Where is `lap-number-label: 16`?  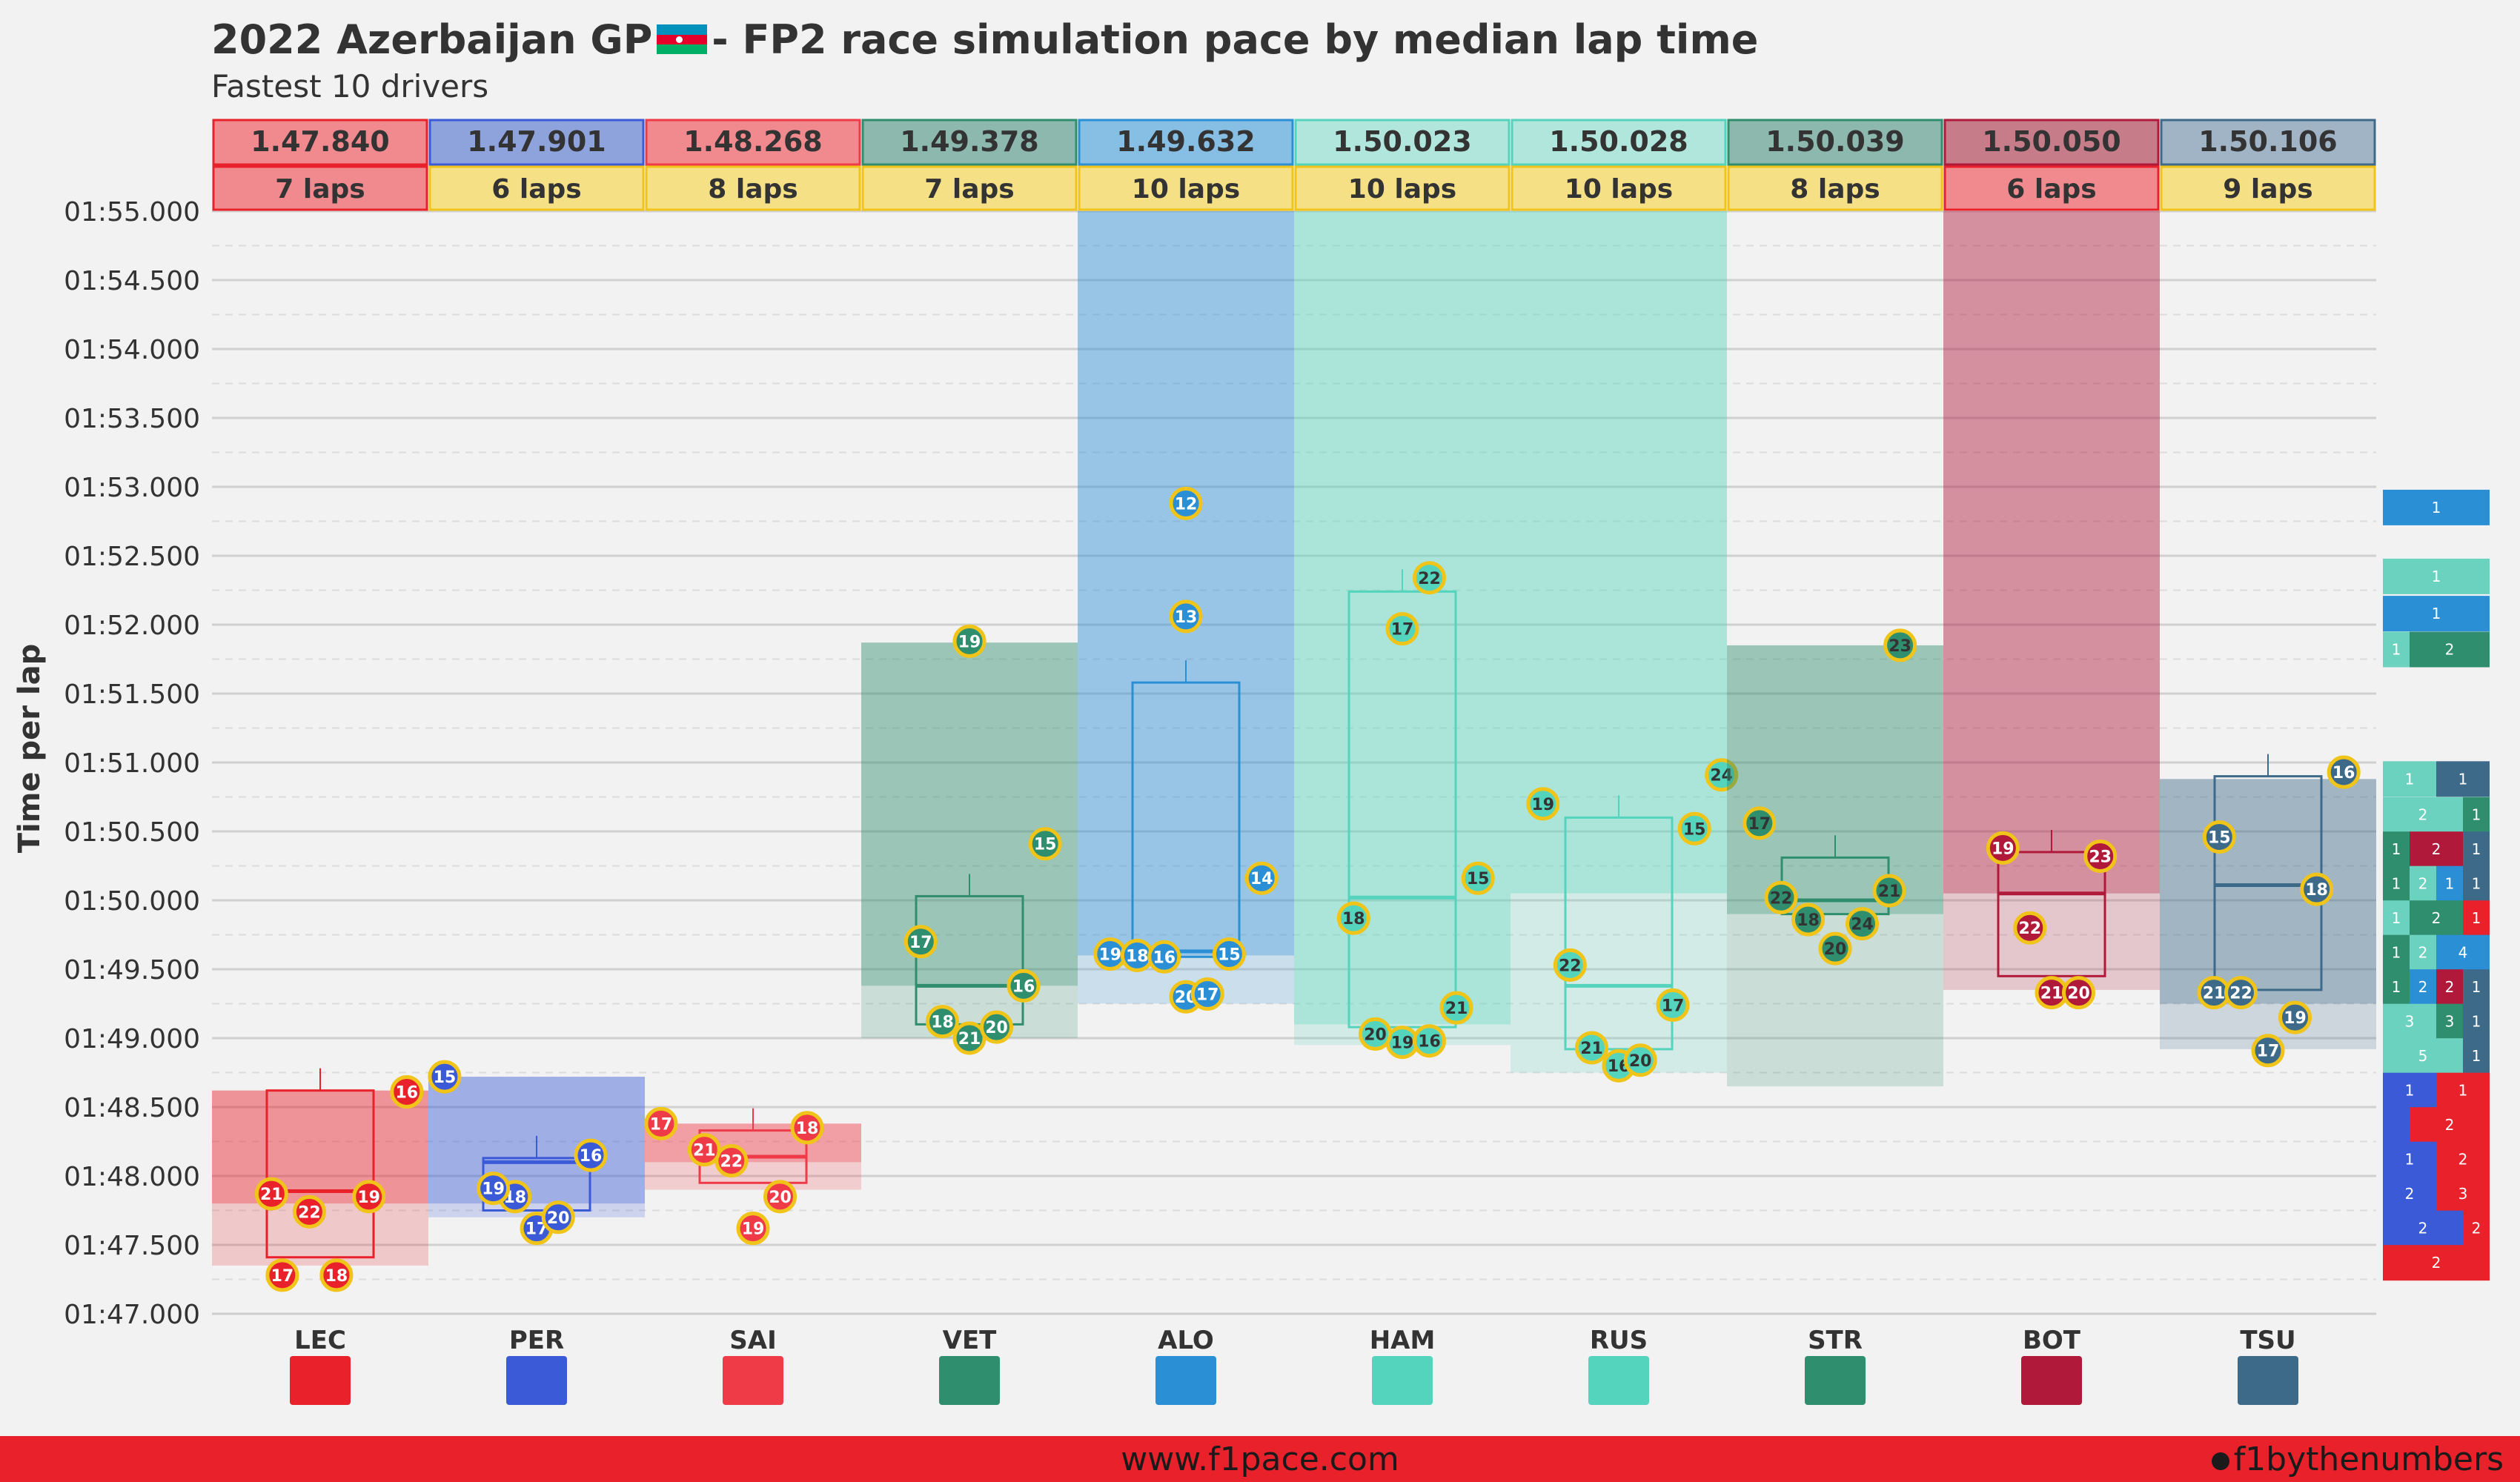 lap-number-label: 16 is located at coordinates (1024, 986).